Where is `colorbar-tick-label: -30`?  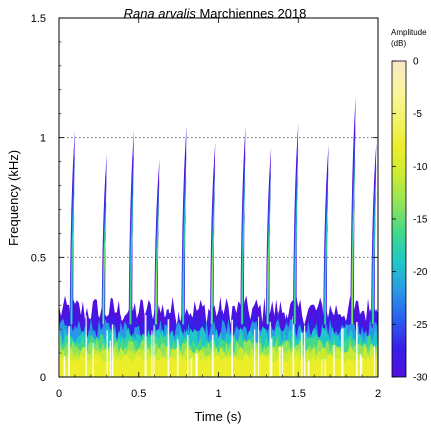 colorbar-tick-label: -30 is located at coordinates (420, 378).